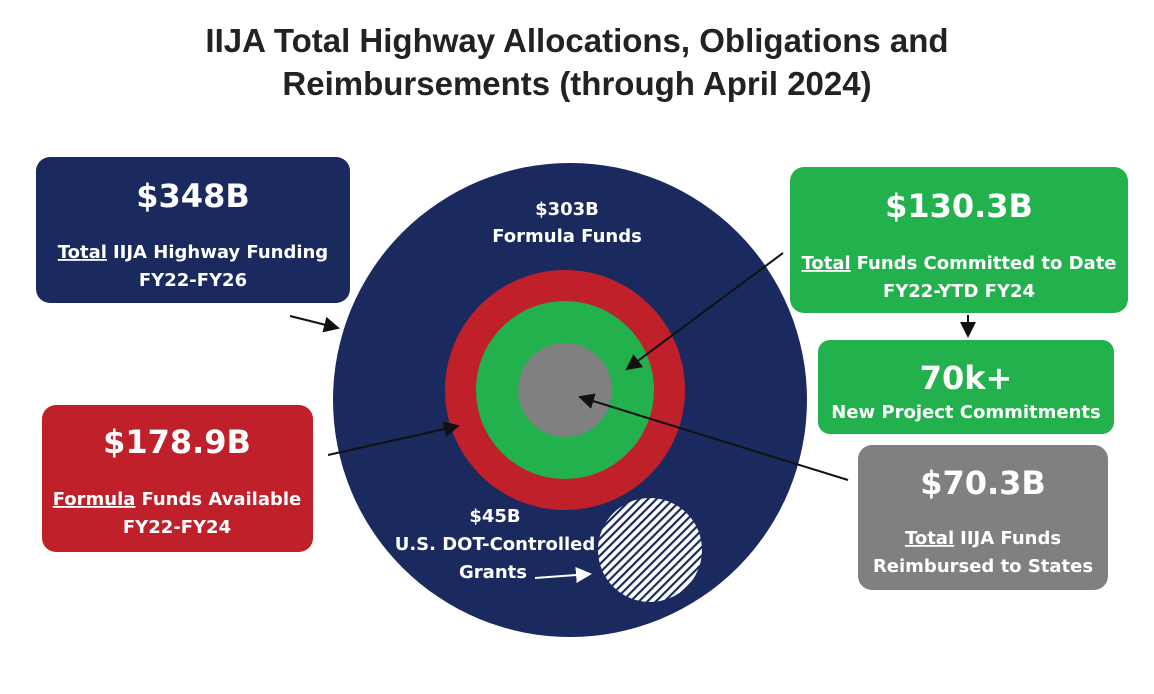 The height and width of the screenshot is (694, 1154). Describe the element at coordinates (1010, 538) in the screenshot. I see `label-rest: IIJA Funds` at that location.